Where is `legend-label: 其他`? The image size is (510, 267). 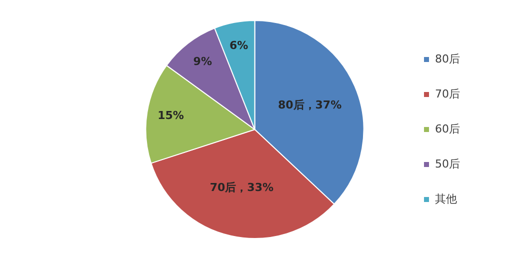
legend-label: 其他 is located at coordinates (446, 199).